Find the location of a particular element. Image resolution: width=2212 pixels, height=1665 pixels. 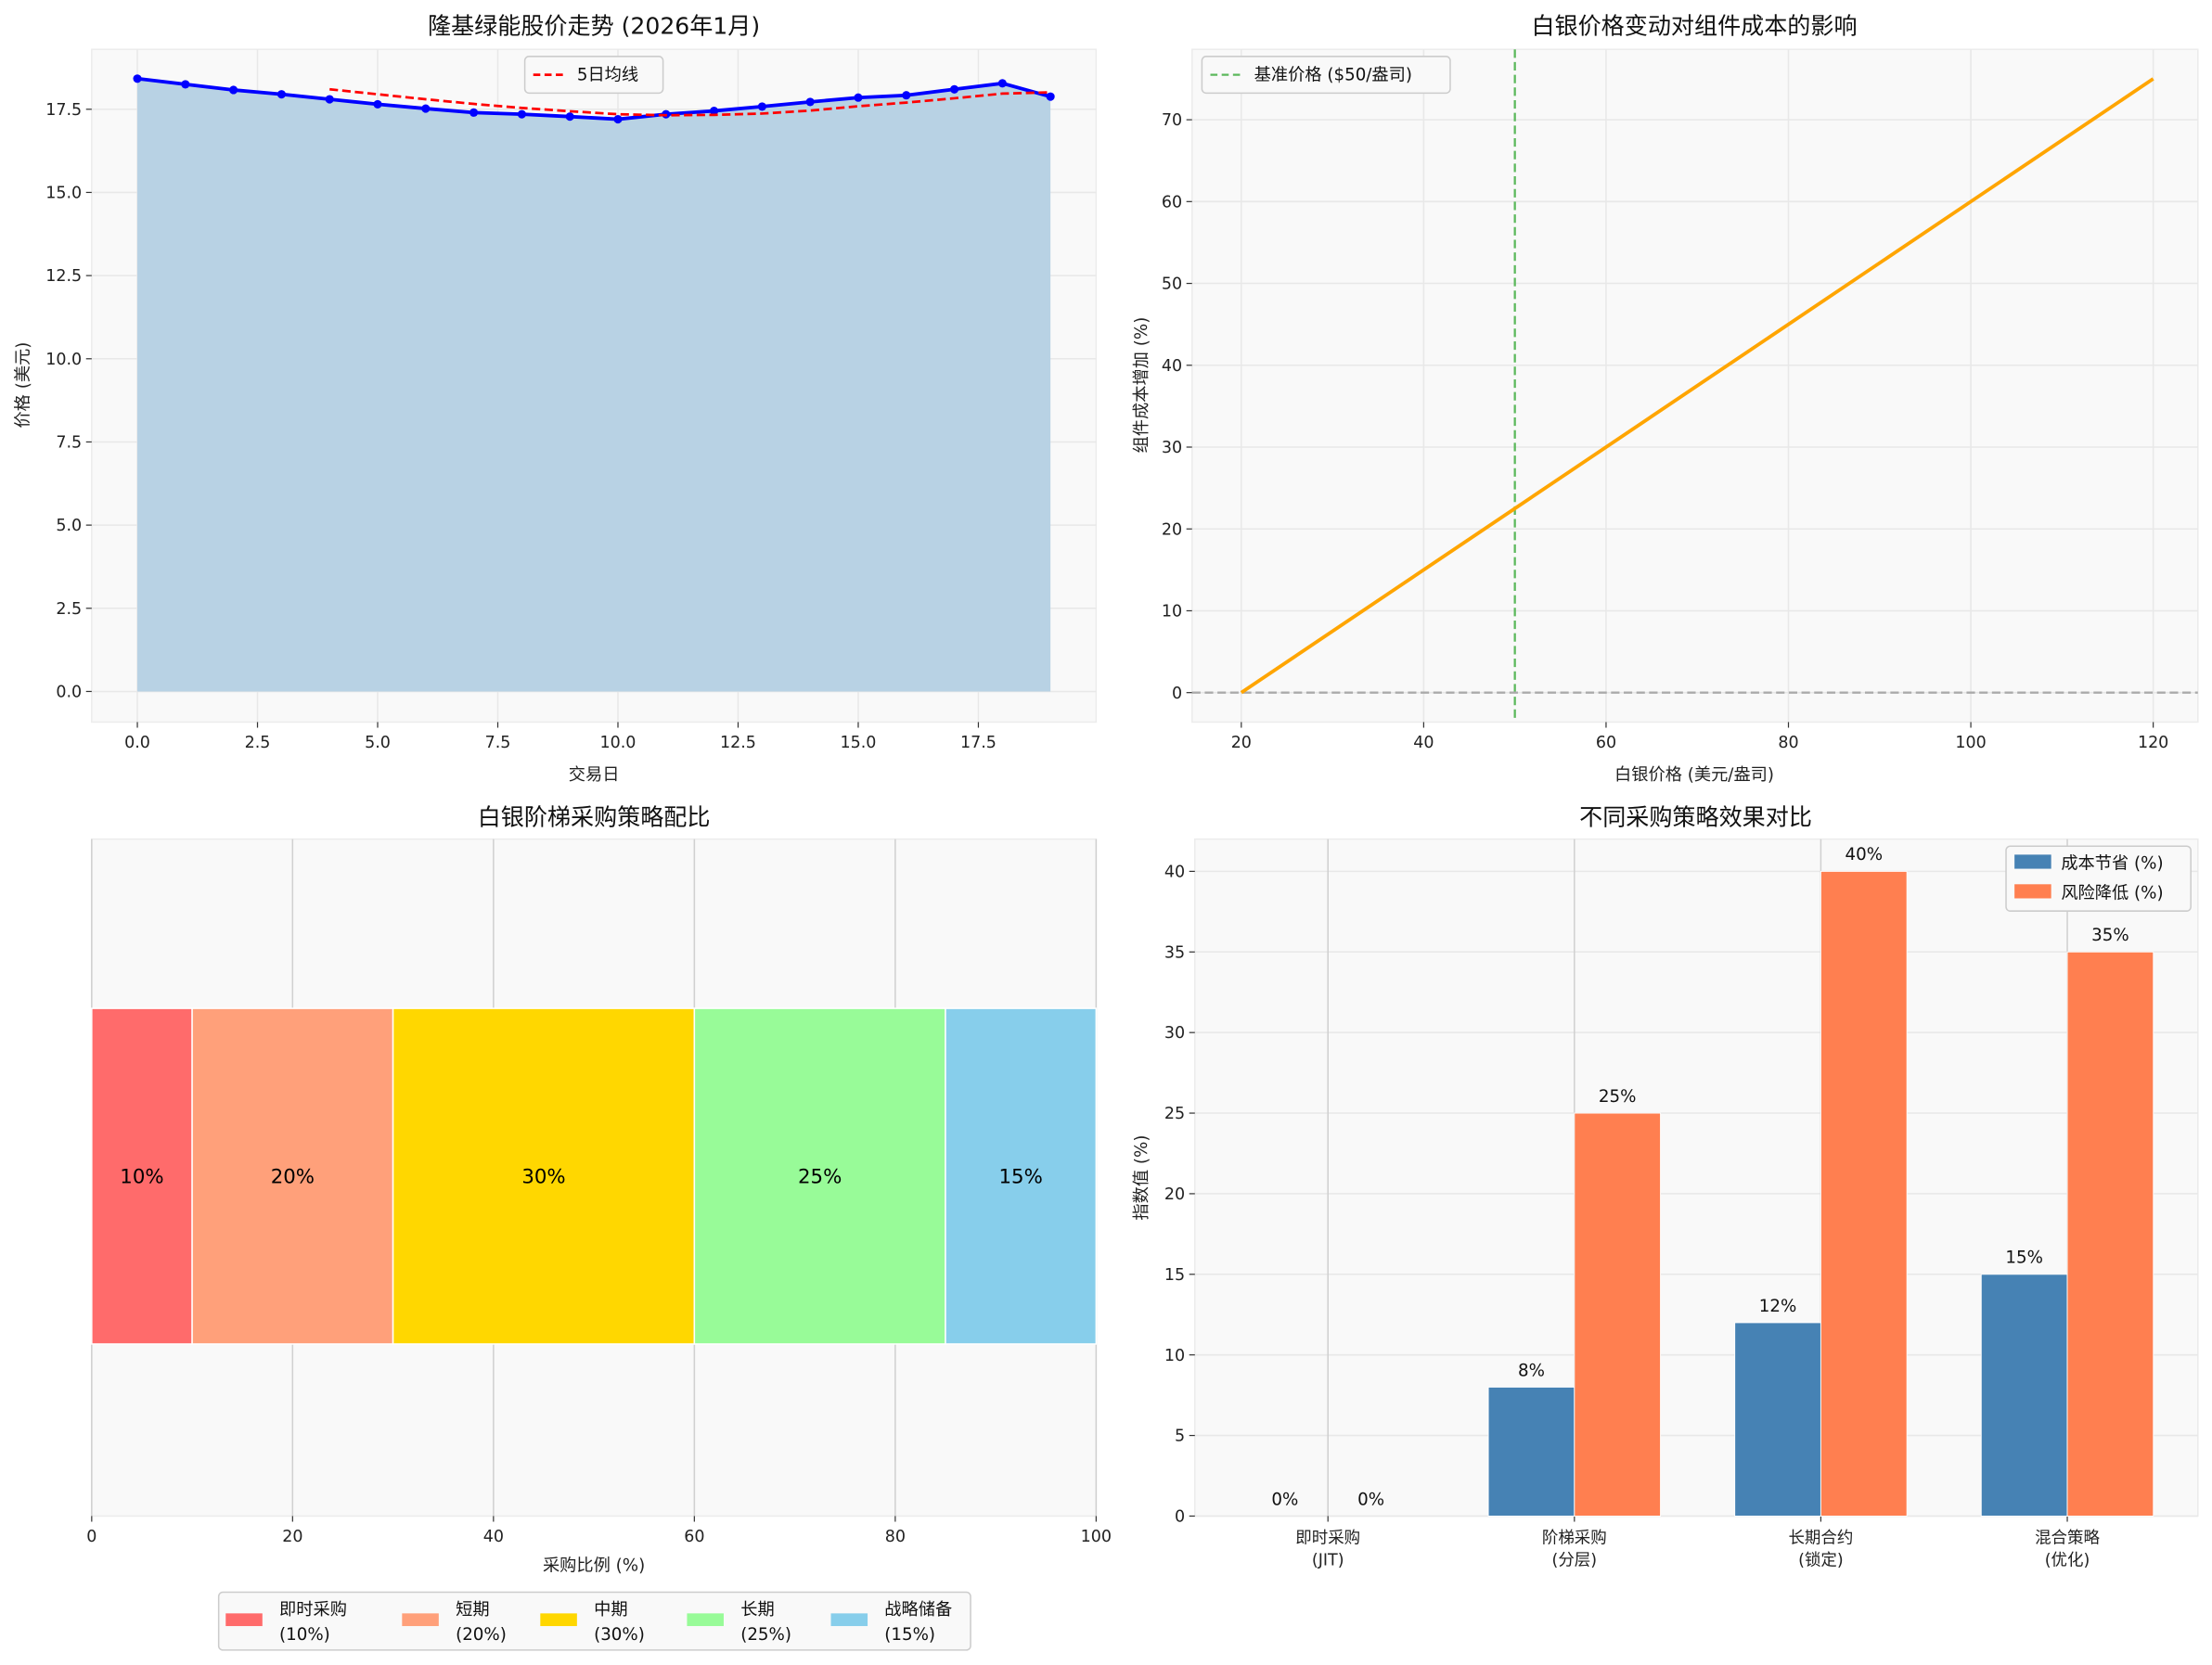

y-tick-label: 35 is located at coordinates (1174, 953).